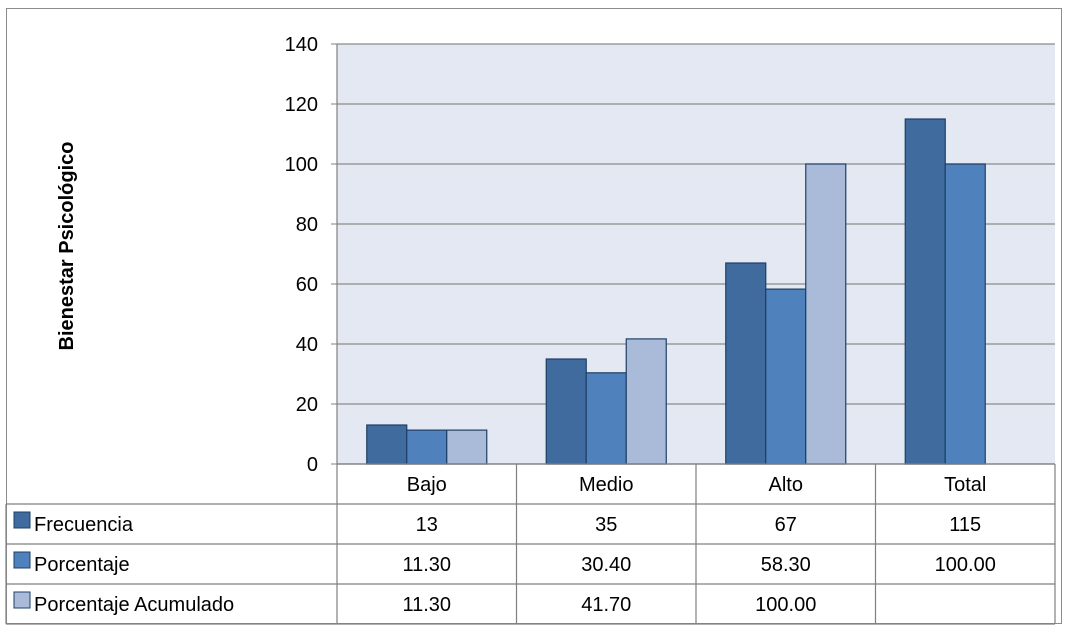 The width and height of the screenshot is (1071, 632). What do you see at coordinates (965, 485) in the screenshot?
I see `category-label: Total` at bounding box center [965, 485].